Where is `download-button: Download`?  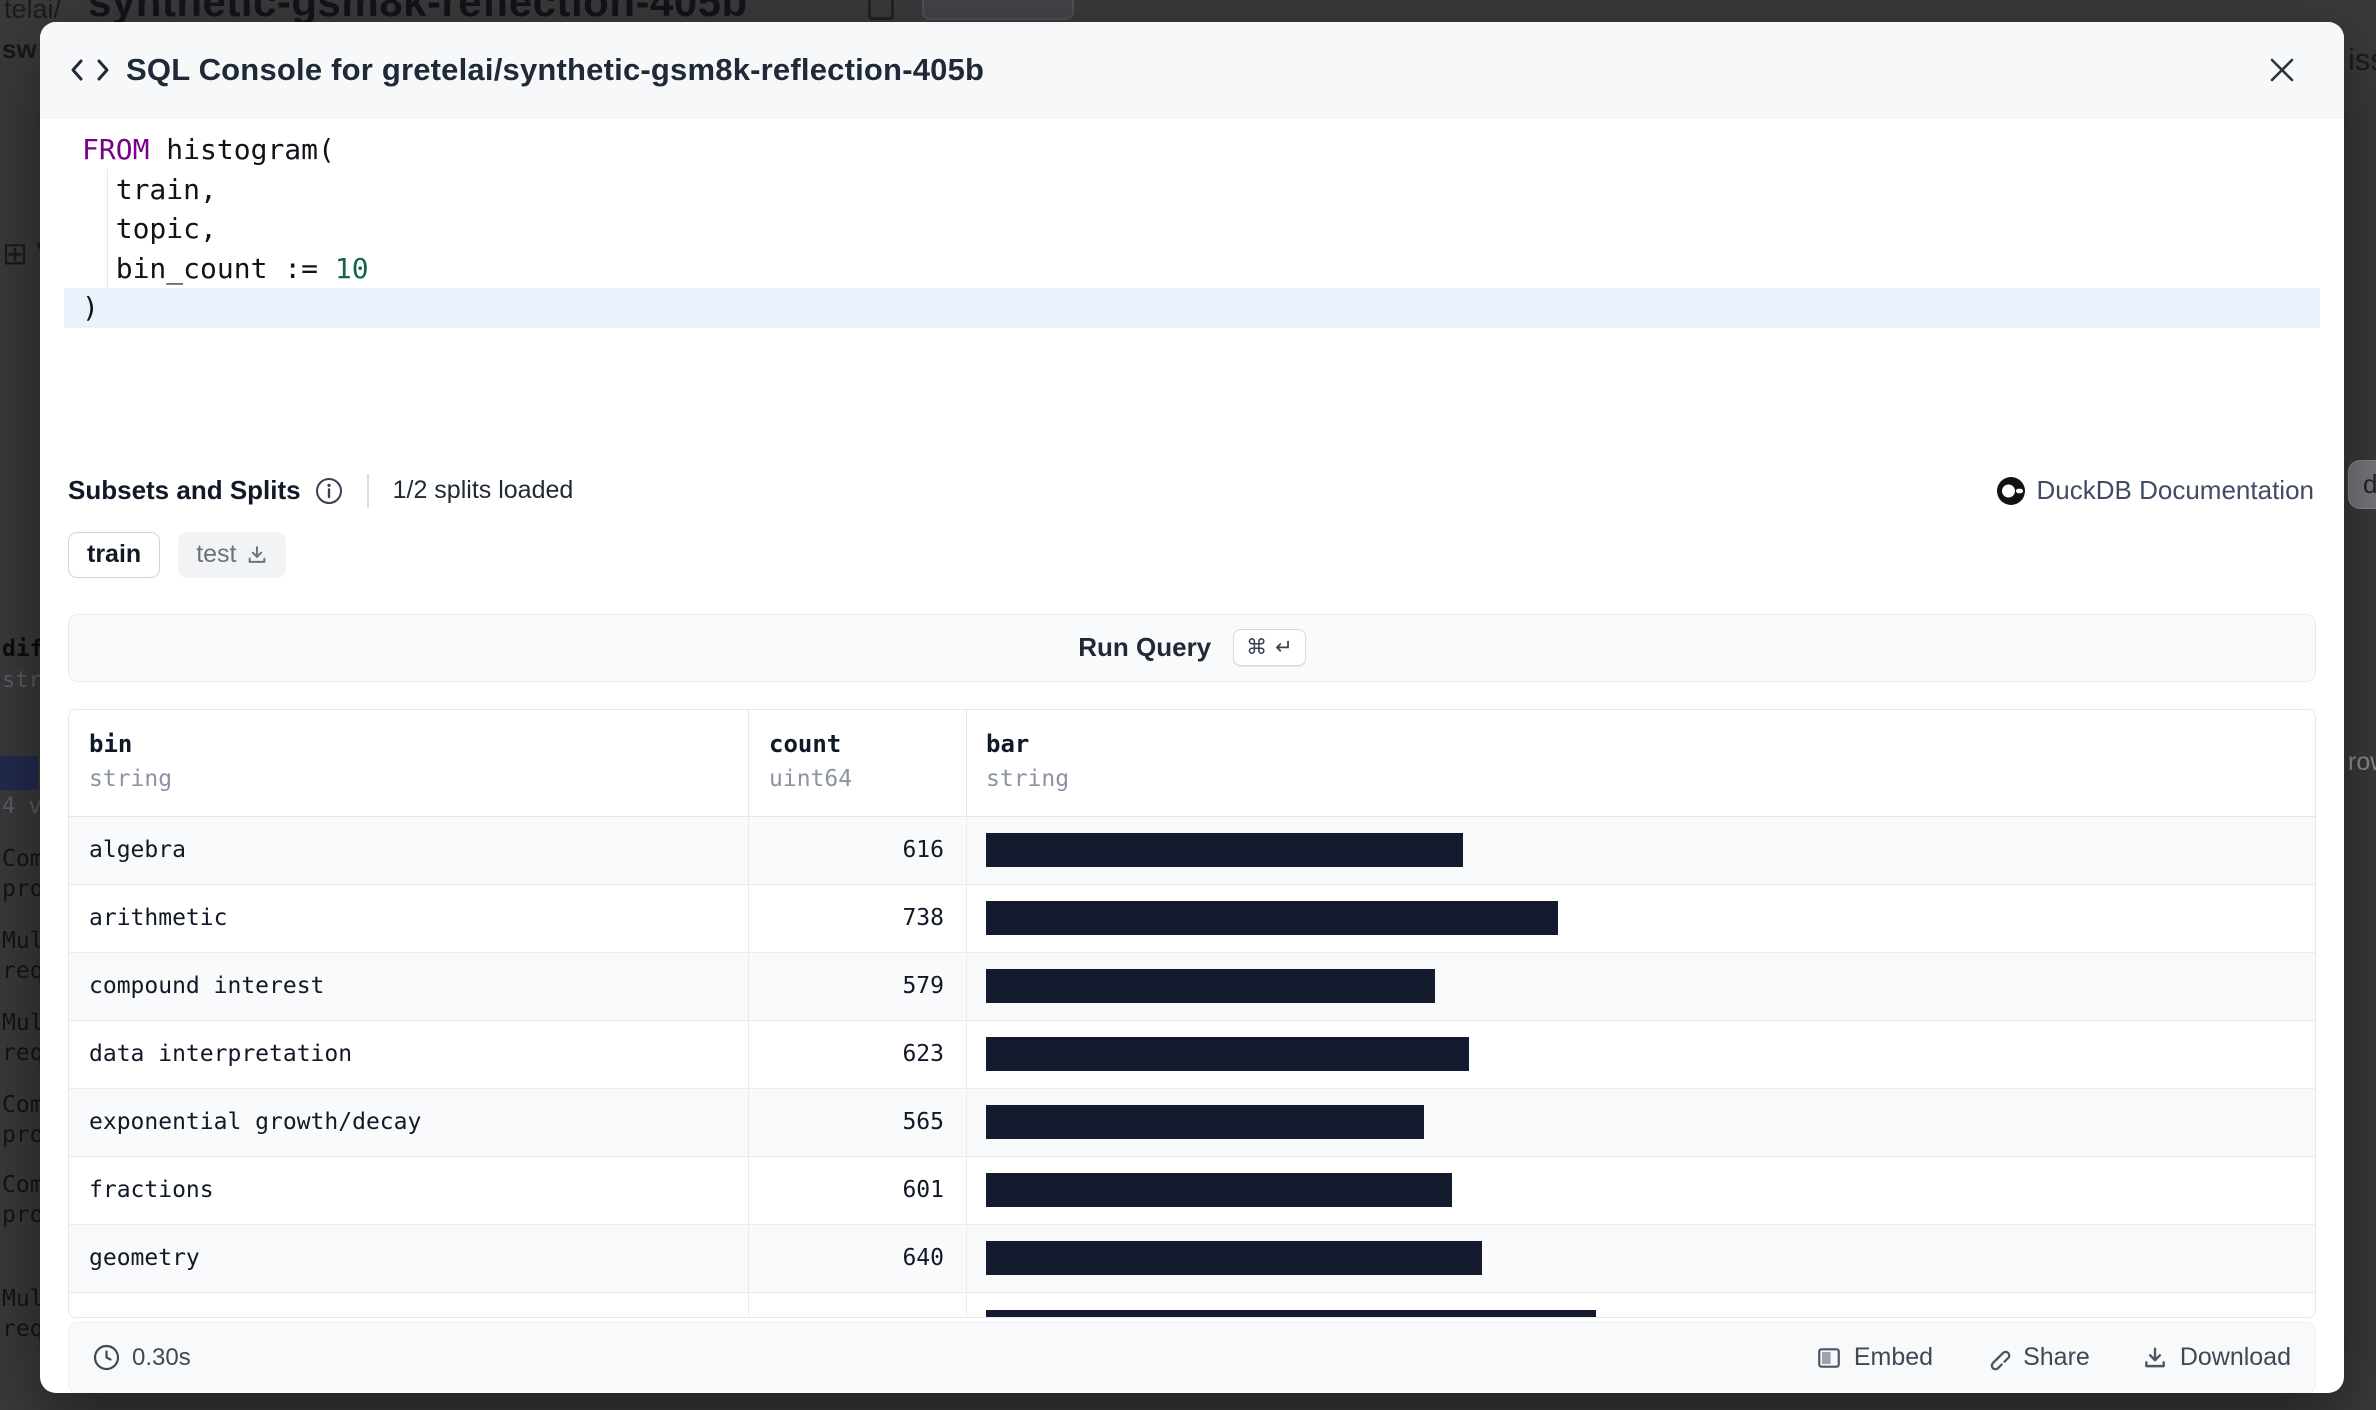 download-button: Download is located at coordinates (2216, 1357).